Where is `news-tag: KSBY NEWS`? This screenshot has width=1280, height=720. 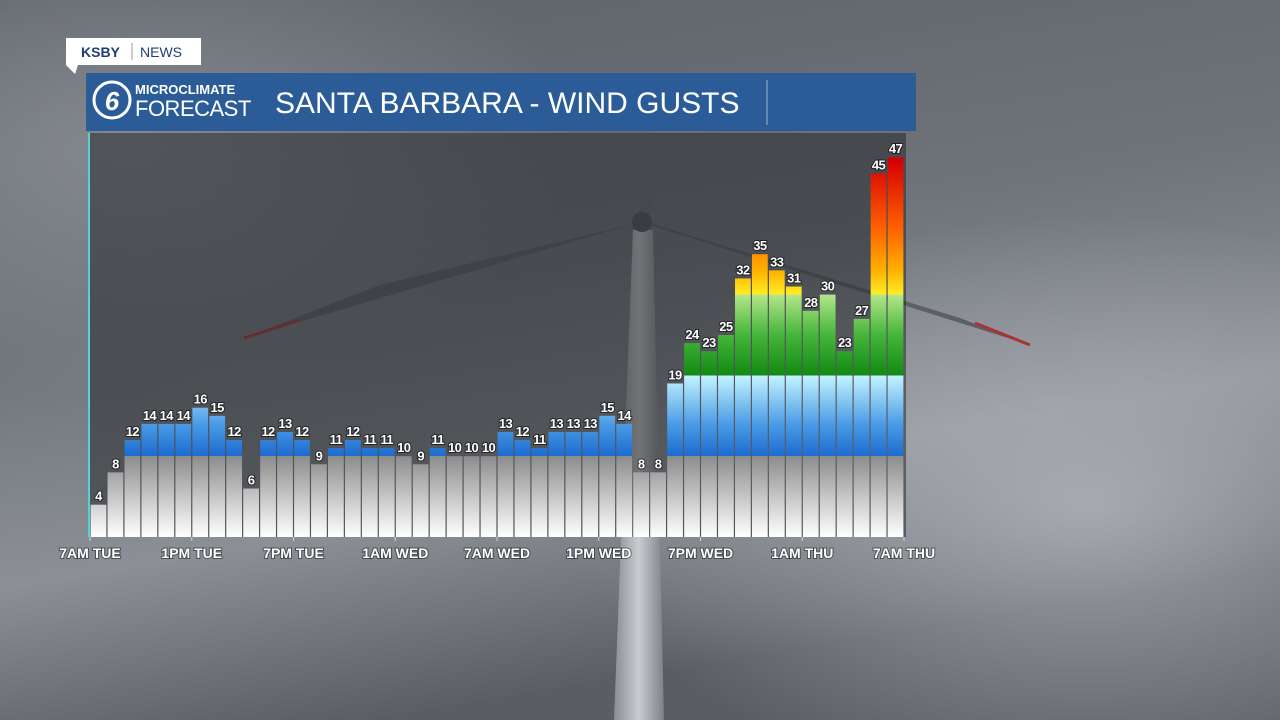
news-tag: KSBY NEWS is located at coordinates (133, 56).